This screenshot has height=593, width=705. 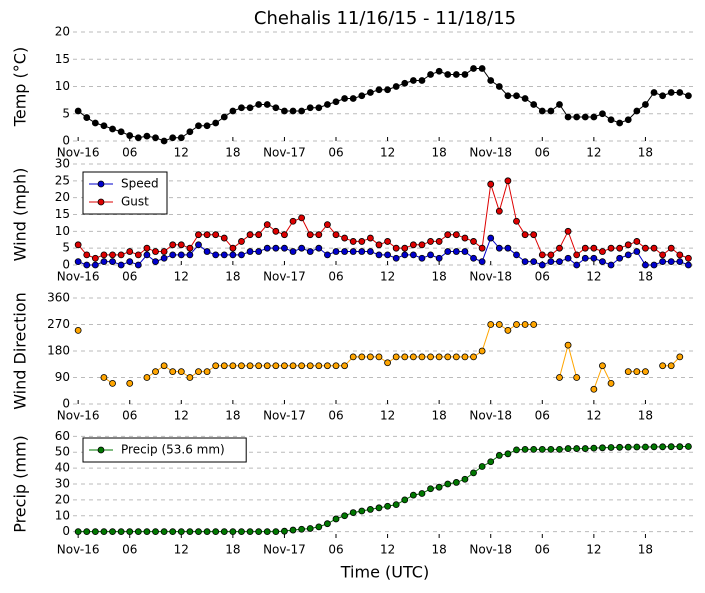 What do you see at coordinates (135, 202) in the screenshot?
I see `legend-label: Gust` at bounding box center [135, 202].